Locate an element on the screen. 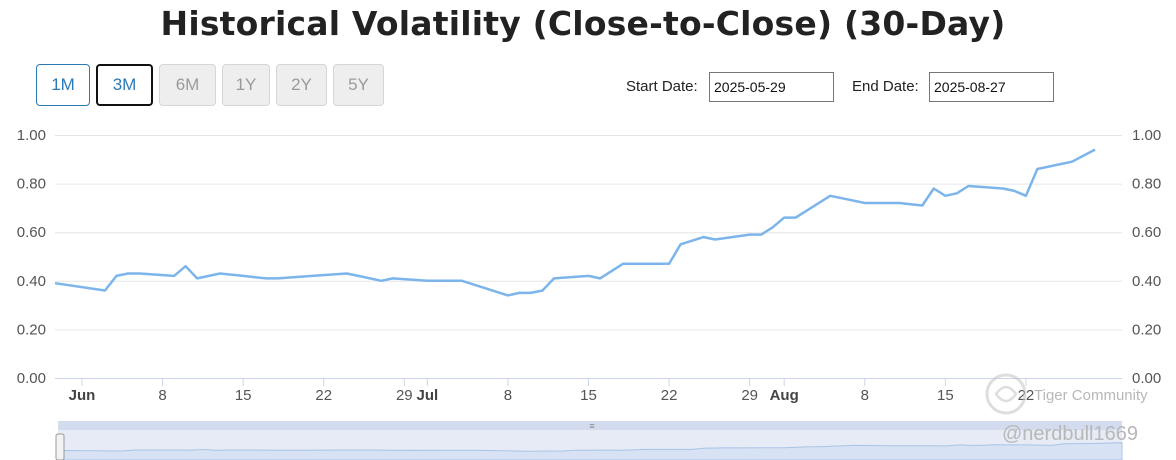 Image resolution: width=1176 pixels, height=460 pixels. y-tick-label-right: 0.20 is located at coordinates (1146, 329).